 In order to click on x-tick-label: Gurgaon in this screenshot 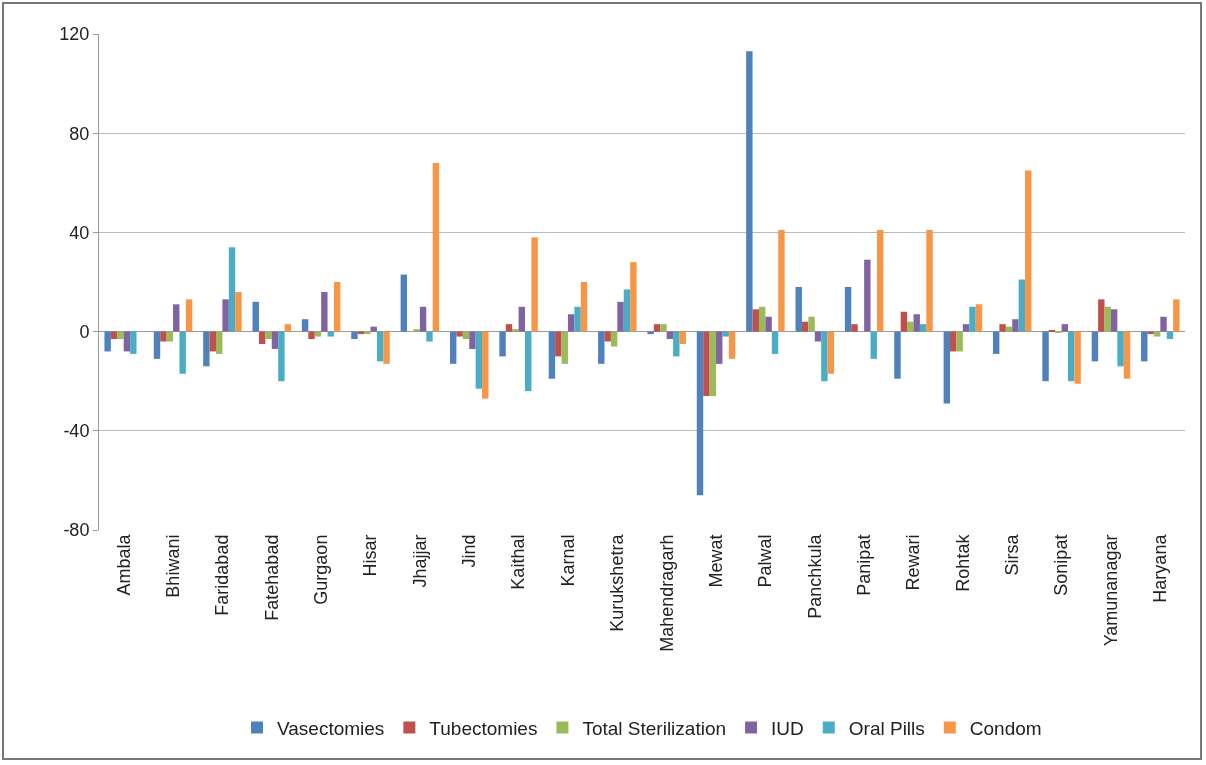, I will do `click(320, 569)`.